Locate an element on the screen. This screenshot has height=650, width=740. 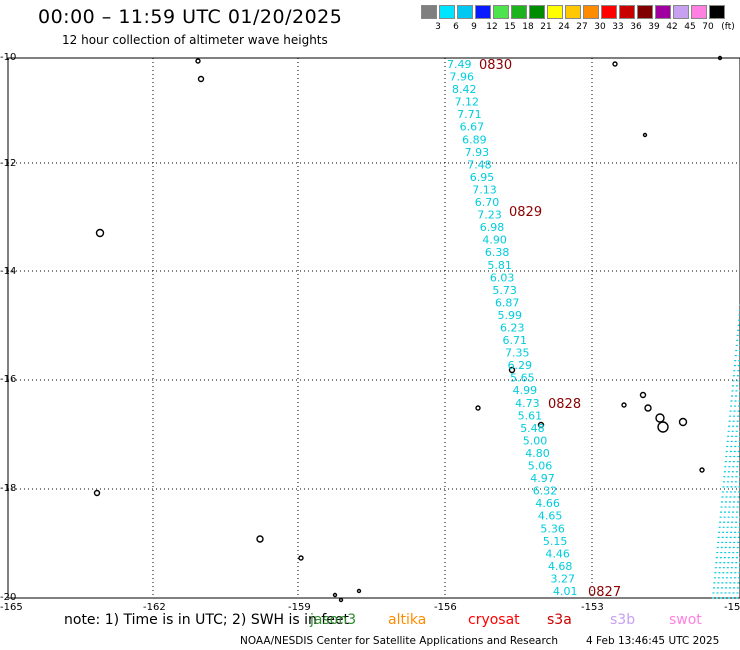
longitude-label: -162 is located at coordinates (154, 607).